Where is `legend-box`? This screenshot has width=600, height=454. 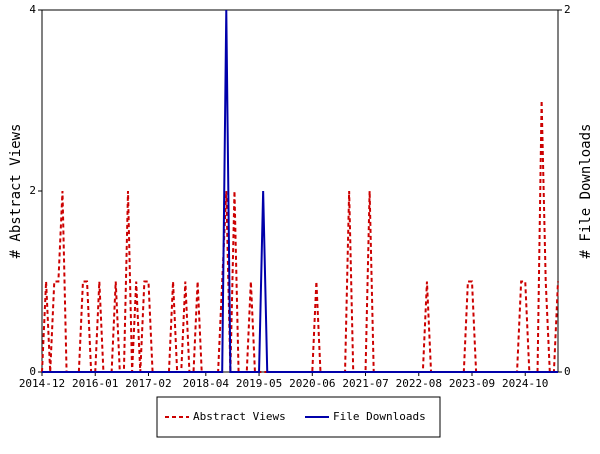
legend-box is located at coordinates (298, 417).